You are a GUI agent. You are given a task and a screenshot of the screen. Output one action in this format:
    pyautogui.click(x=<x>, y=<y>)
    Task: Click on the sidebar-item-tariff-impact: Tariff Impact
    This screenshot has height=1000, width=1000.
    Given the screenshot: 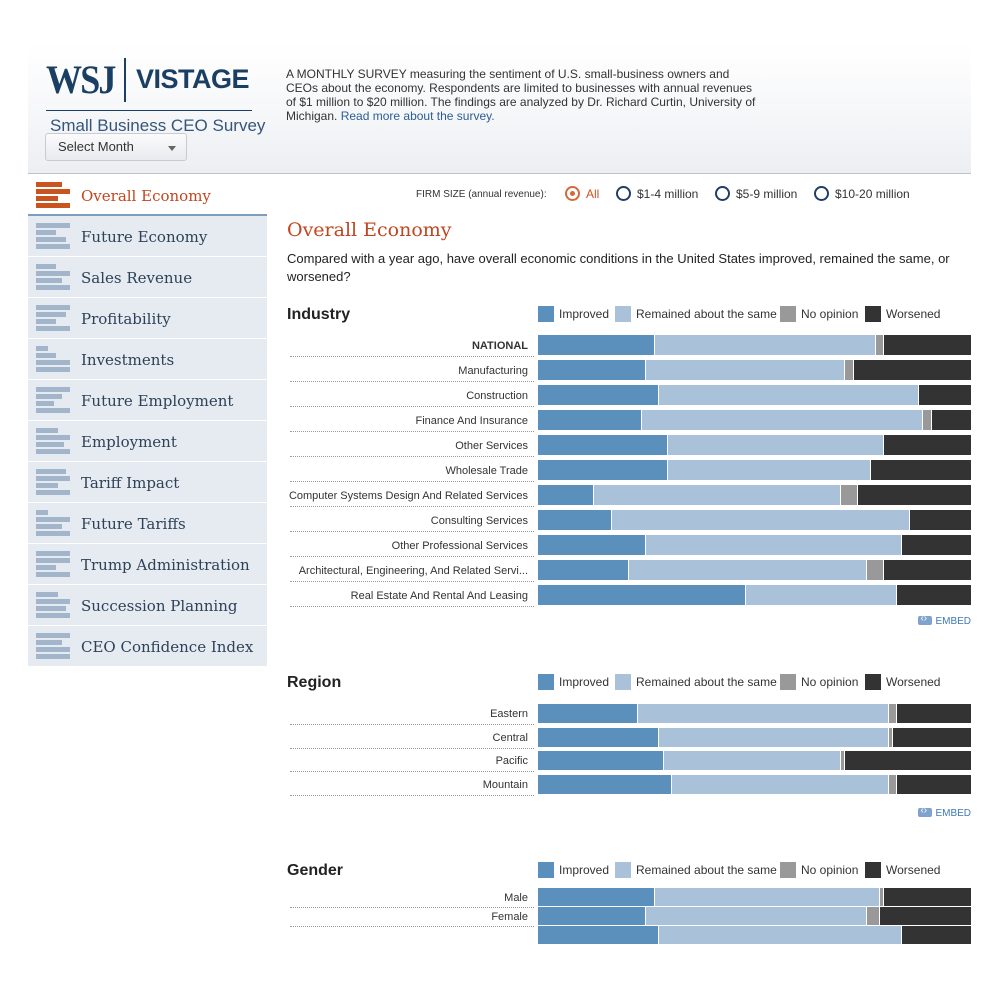 What is the action you would take?
    pyautogui.click(x=147, y=482)
    